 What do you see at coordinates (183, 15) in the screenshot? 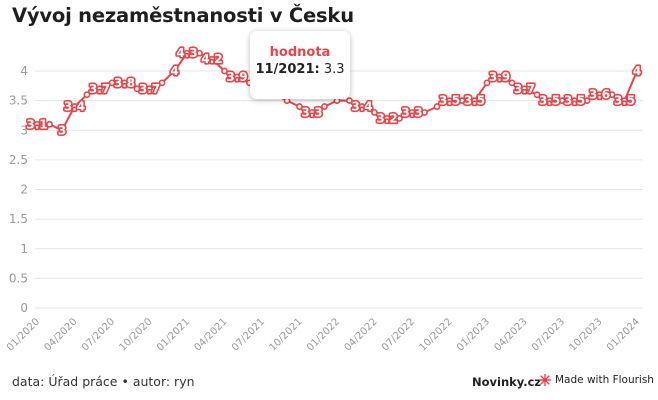
I see `chart-title: Vývoj nezaměstnanosti v Česku` at bounding box center [183, 15].